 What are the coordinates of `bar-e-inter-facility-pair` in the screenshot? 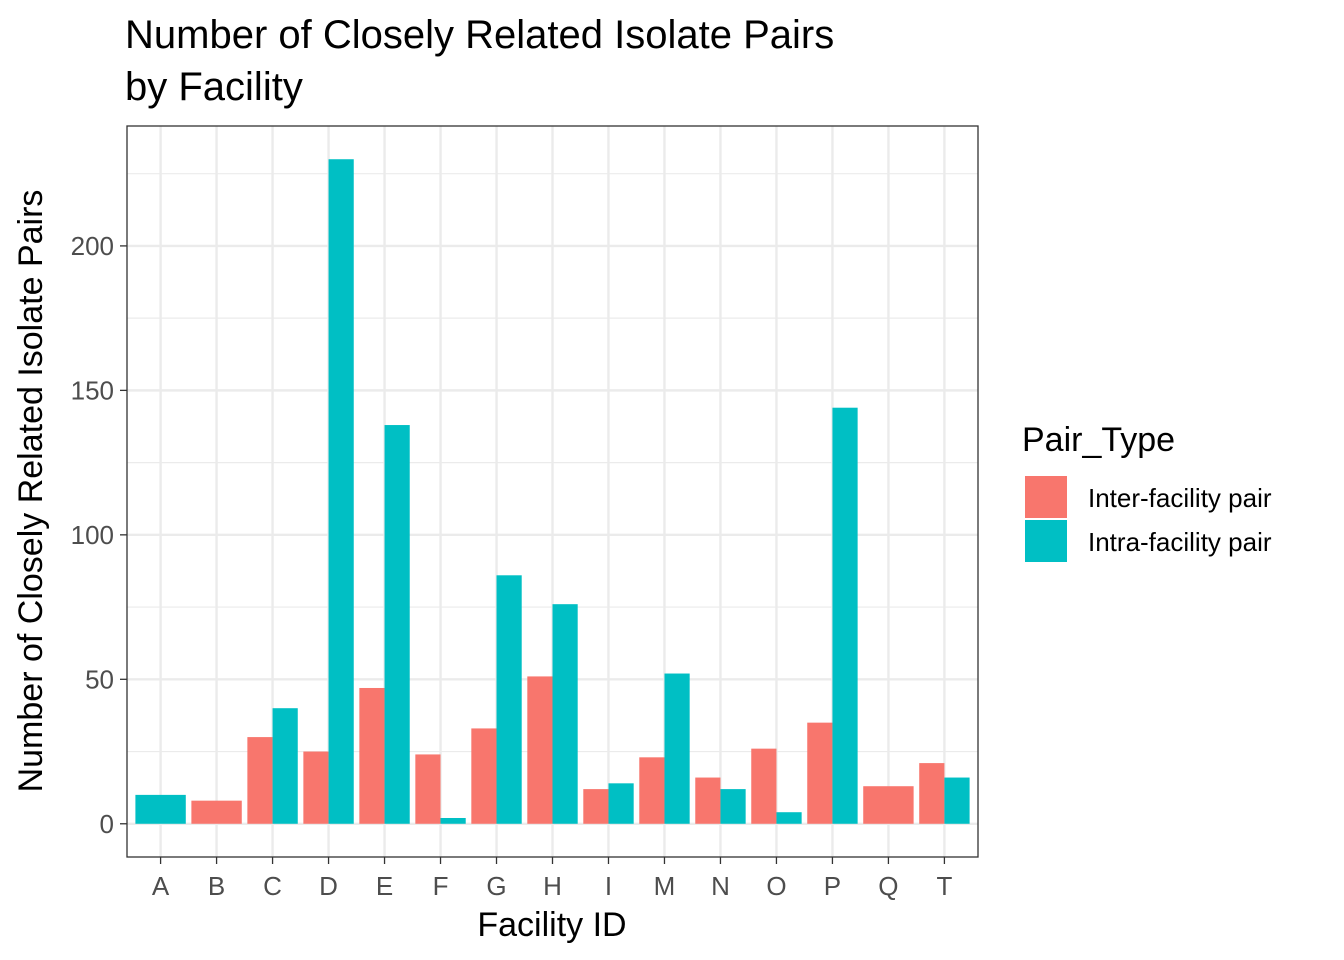 It's located at (372, 755).